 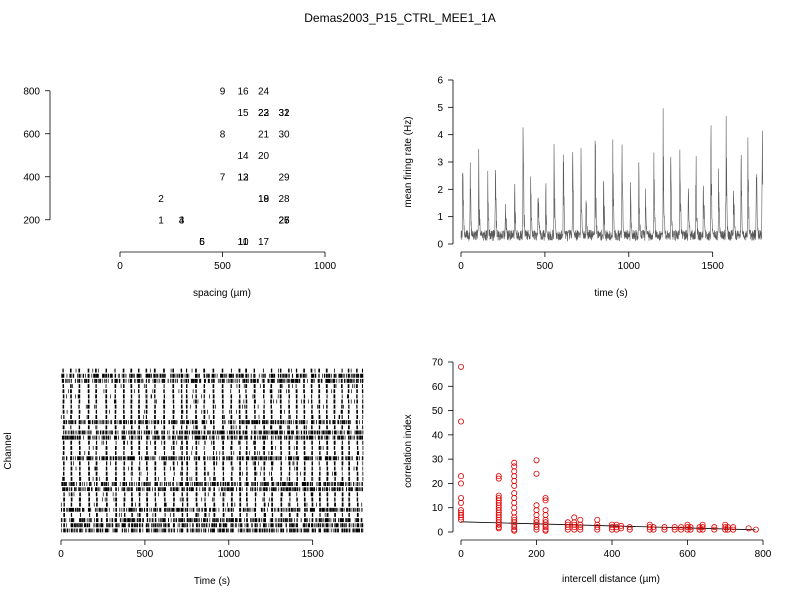 What do you see at coordinates (608, 526) in the screenshot?
I see `corr-fit-line` at bounding box center [608, 526].